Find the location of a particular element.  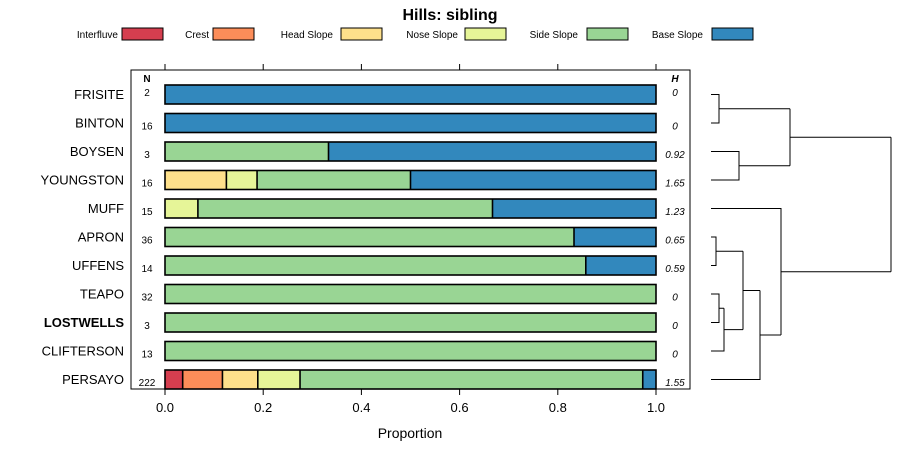

bar-row-boysen is located at coordinates (410, 151).